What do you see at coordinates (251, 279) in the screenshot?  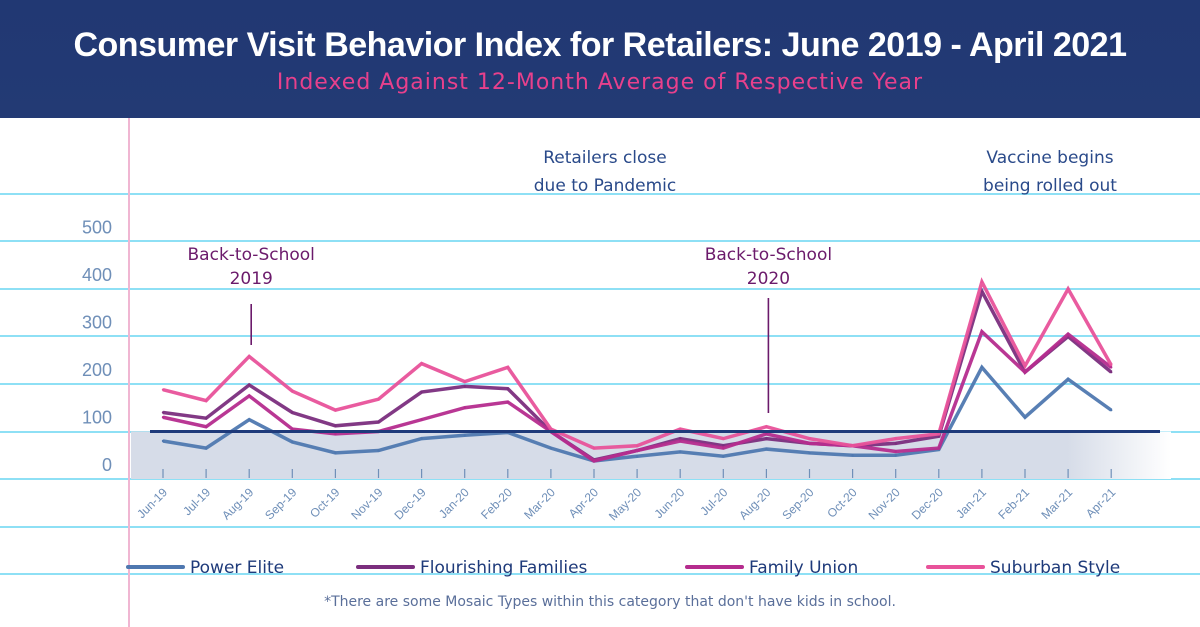 I see `annotation-text: 2019` at bounding box center [251, 279].